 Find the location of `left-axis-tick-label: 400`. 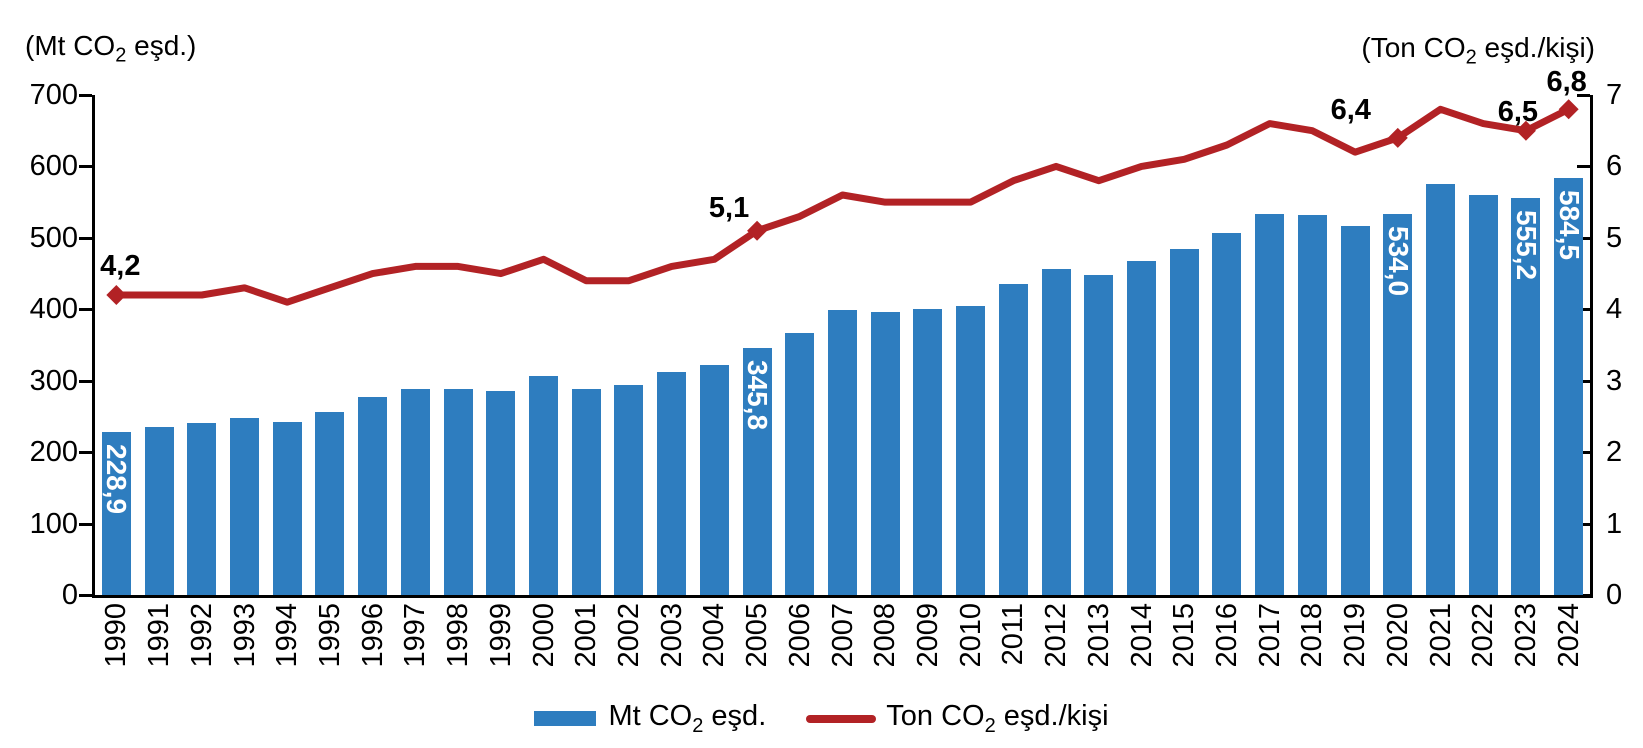

left-axis-tick-label: 400 is located at coordinates (53, 309).